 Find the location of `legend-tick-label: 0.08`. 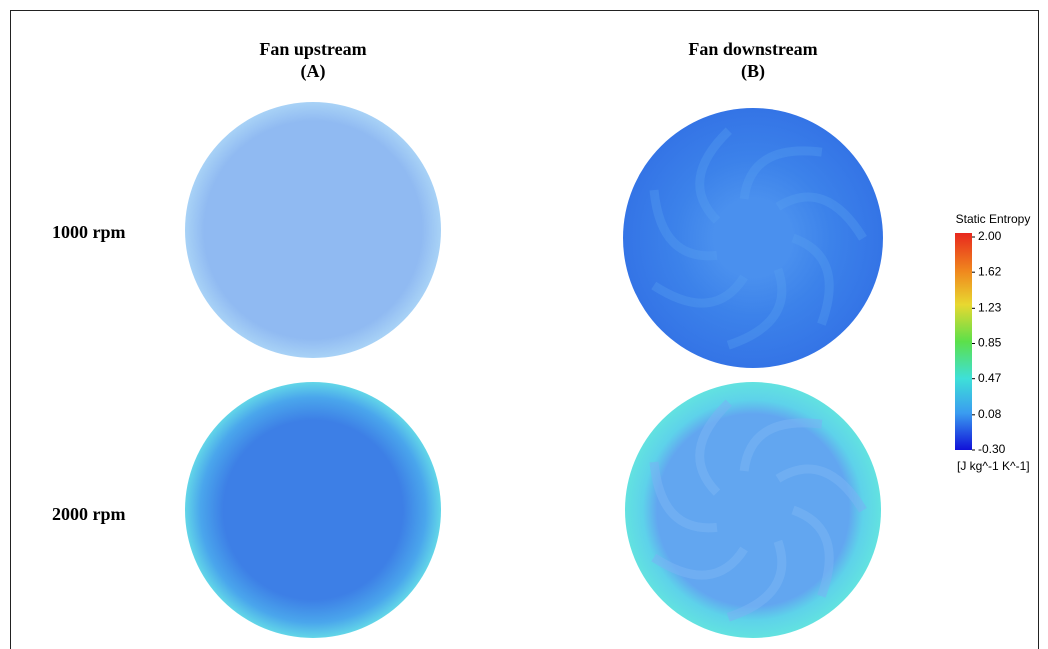

legend-tick-label: 0.08 is located at coordinates (990, 414).